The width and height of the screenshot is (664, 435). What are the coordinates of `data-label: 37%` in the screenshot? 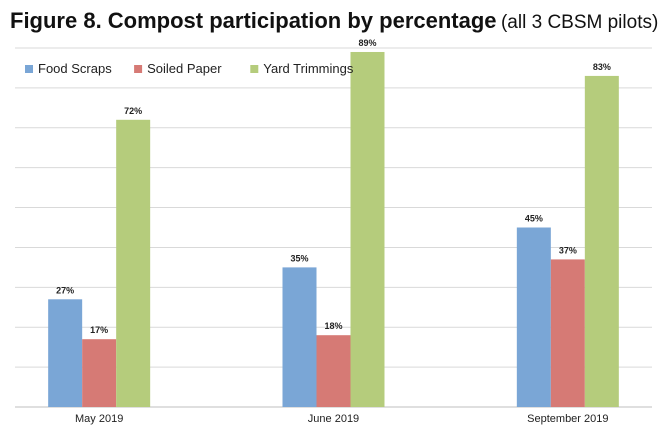 It's located at (568, 250).